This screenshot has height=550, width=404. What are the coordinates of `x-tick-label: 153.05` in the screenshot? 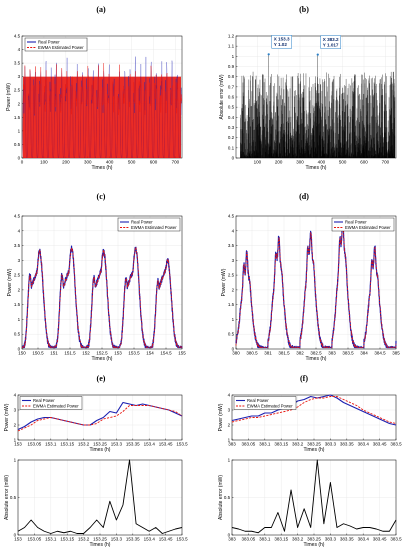 It's located at (35, 444).